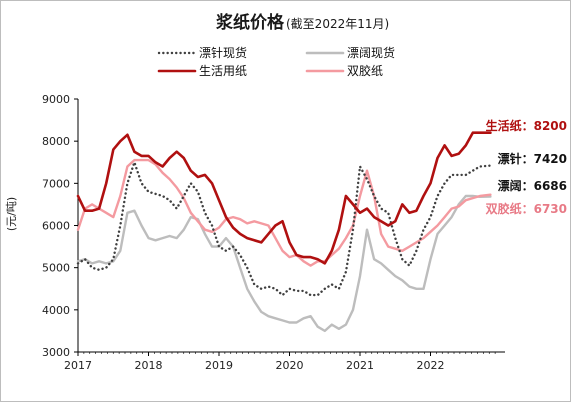 This screenshot has width=571, height=403. Describe the element at coordinates (371, 52) in the screenshot. I see `legend-label: 漂阔现货` at that location.